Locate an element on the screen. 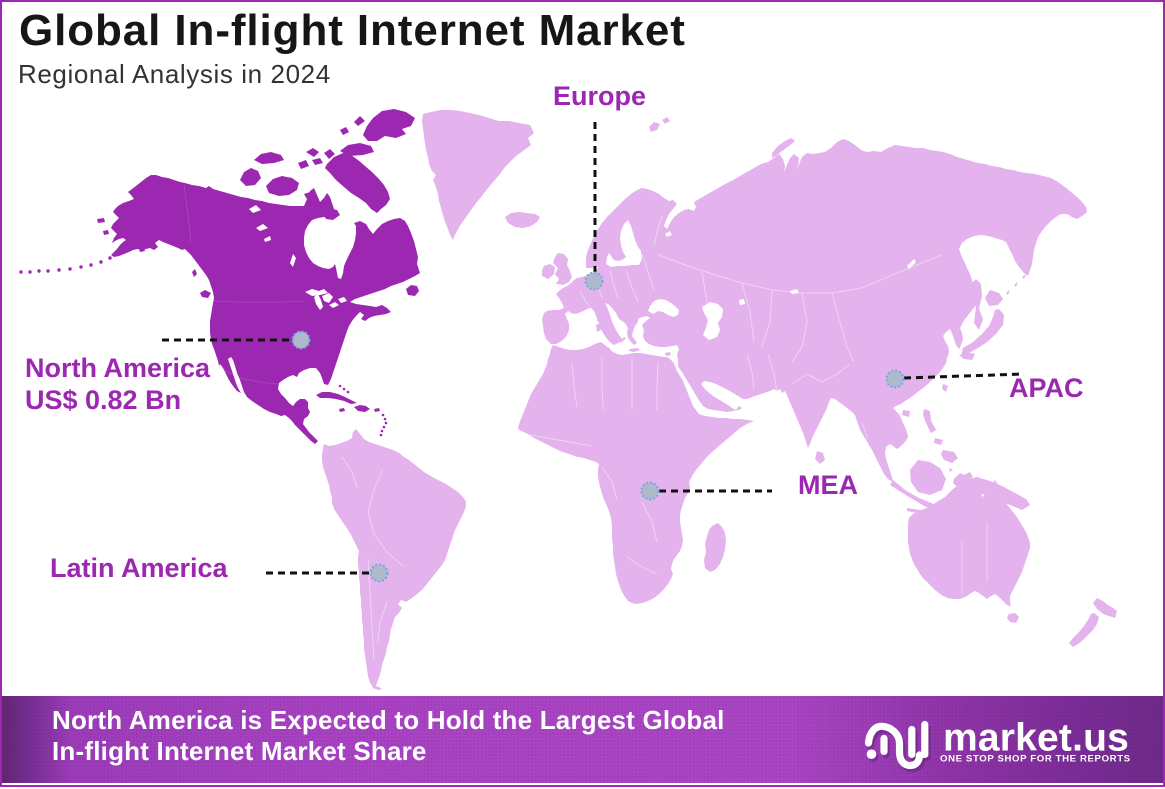 This screenshot has width=1165, height=789. svg-text: market.us is located at coordinates (1036, 738).